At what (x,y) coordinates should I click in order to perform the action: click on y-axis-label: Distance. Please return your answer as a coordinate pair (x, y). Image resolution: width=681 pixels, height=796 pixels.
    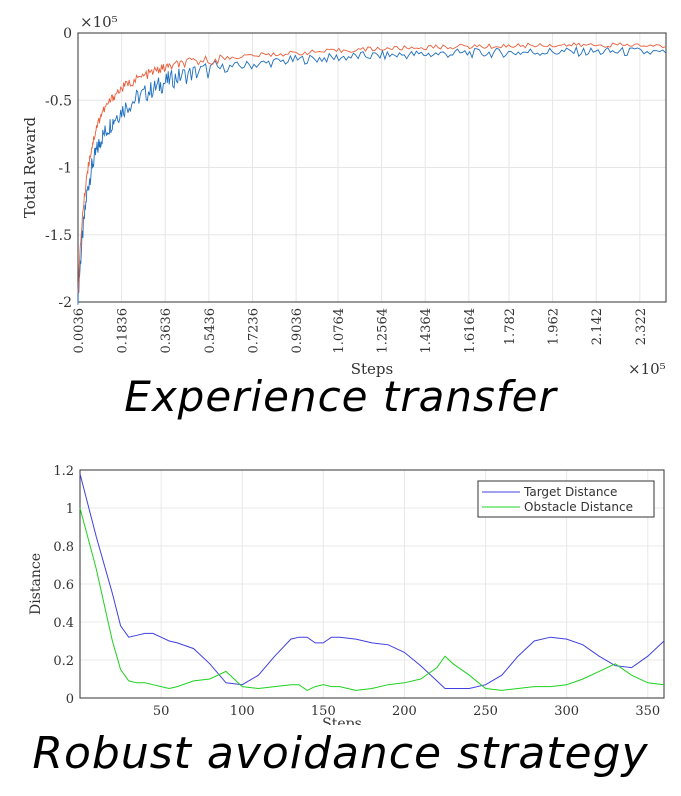
    Looking at the image, I should click on (36, 584).